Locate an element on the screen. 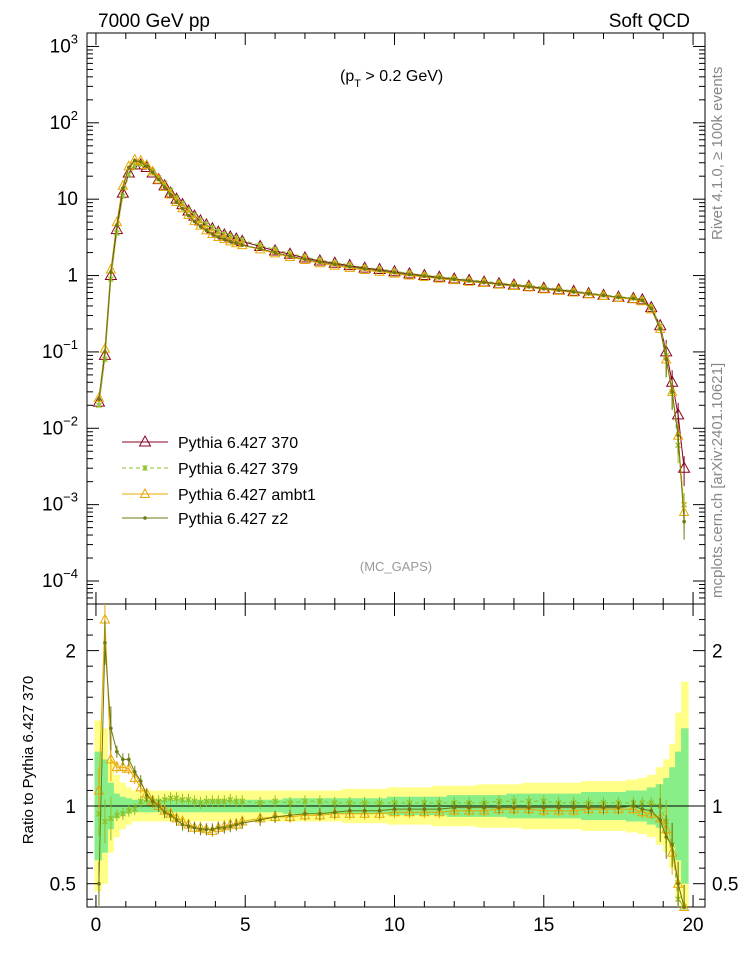  x-tick-label: 5 is located at coordinates (245, 925).